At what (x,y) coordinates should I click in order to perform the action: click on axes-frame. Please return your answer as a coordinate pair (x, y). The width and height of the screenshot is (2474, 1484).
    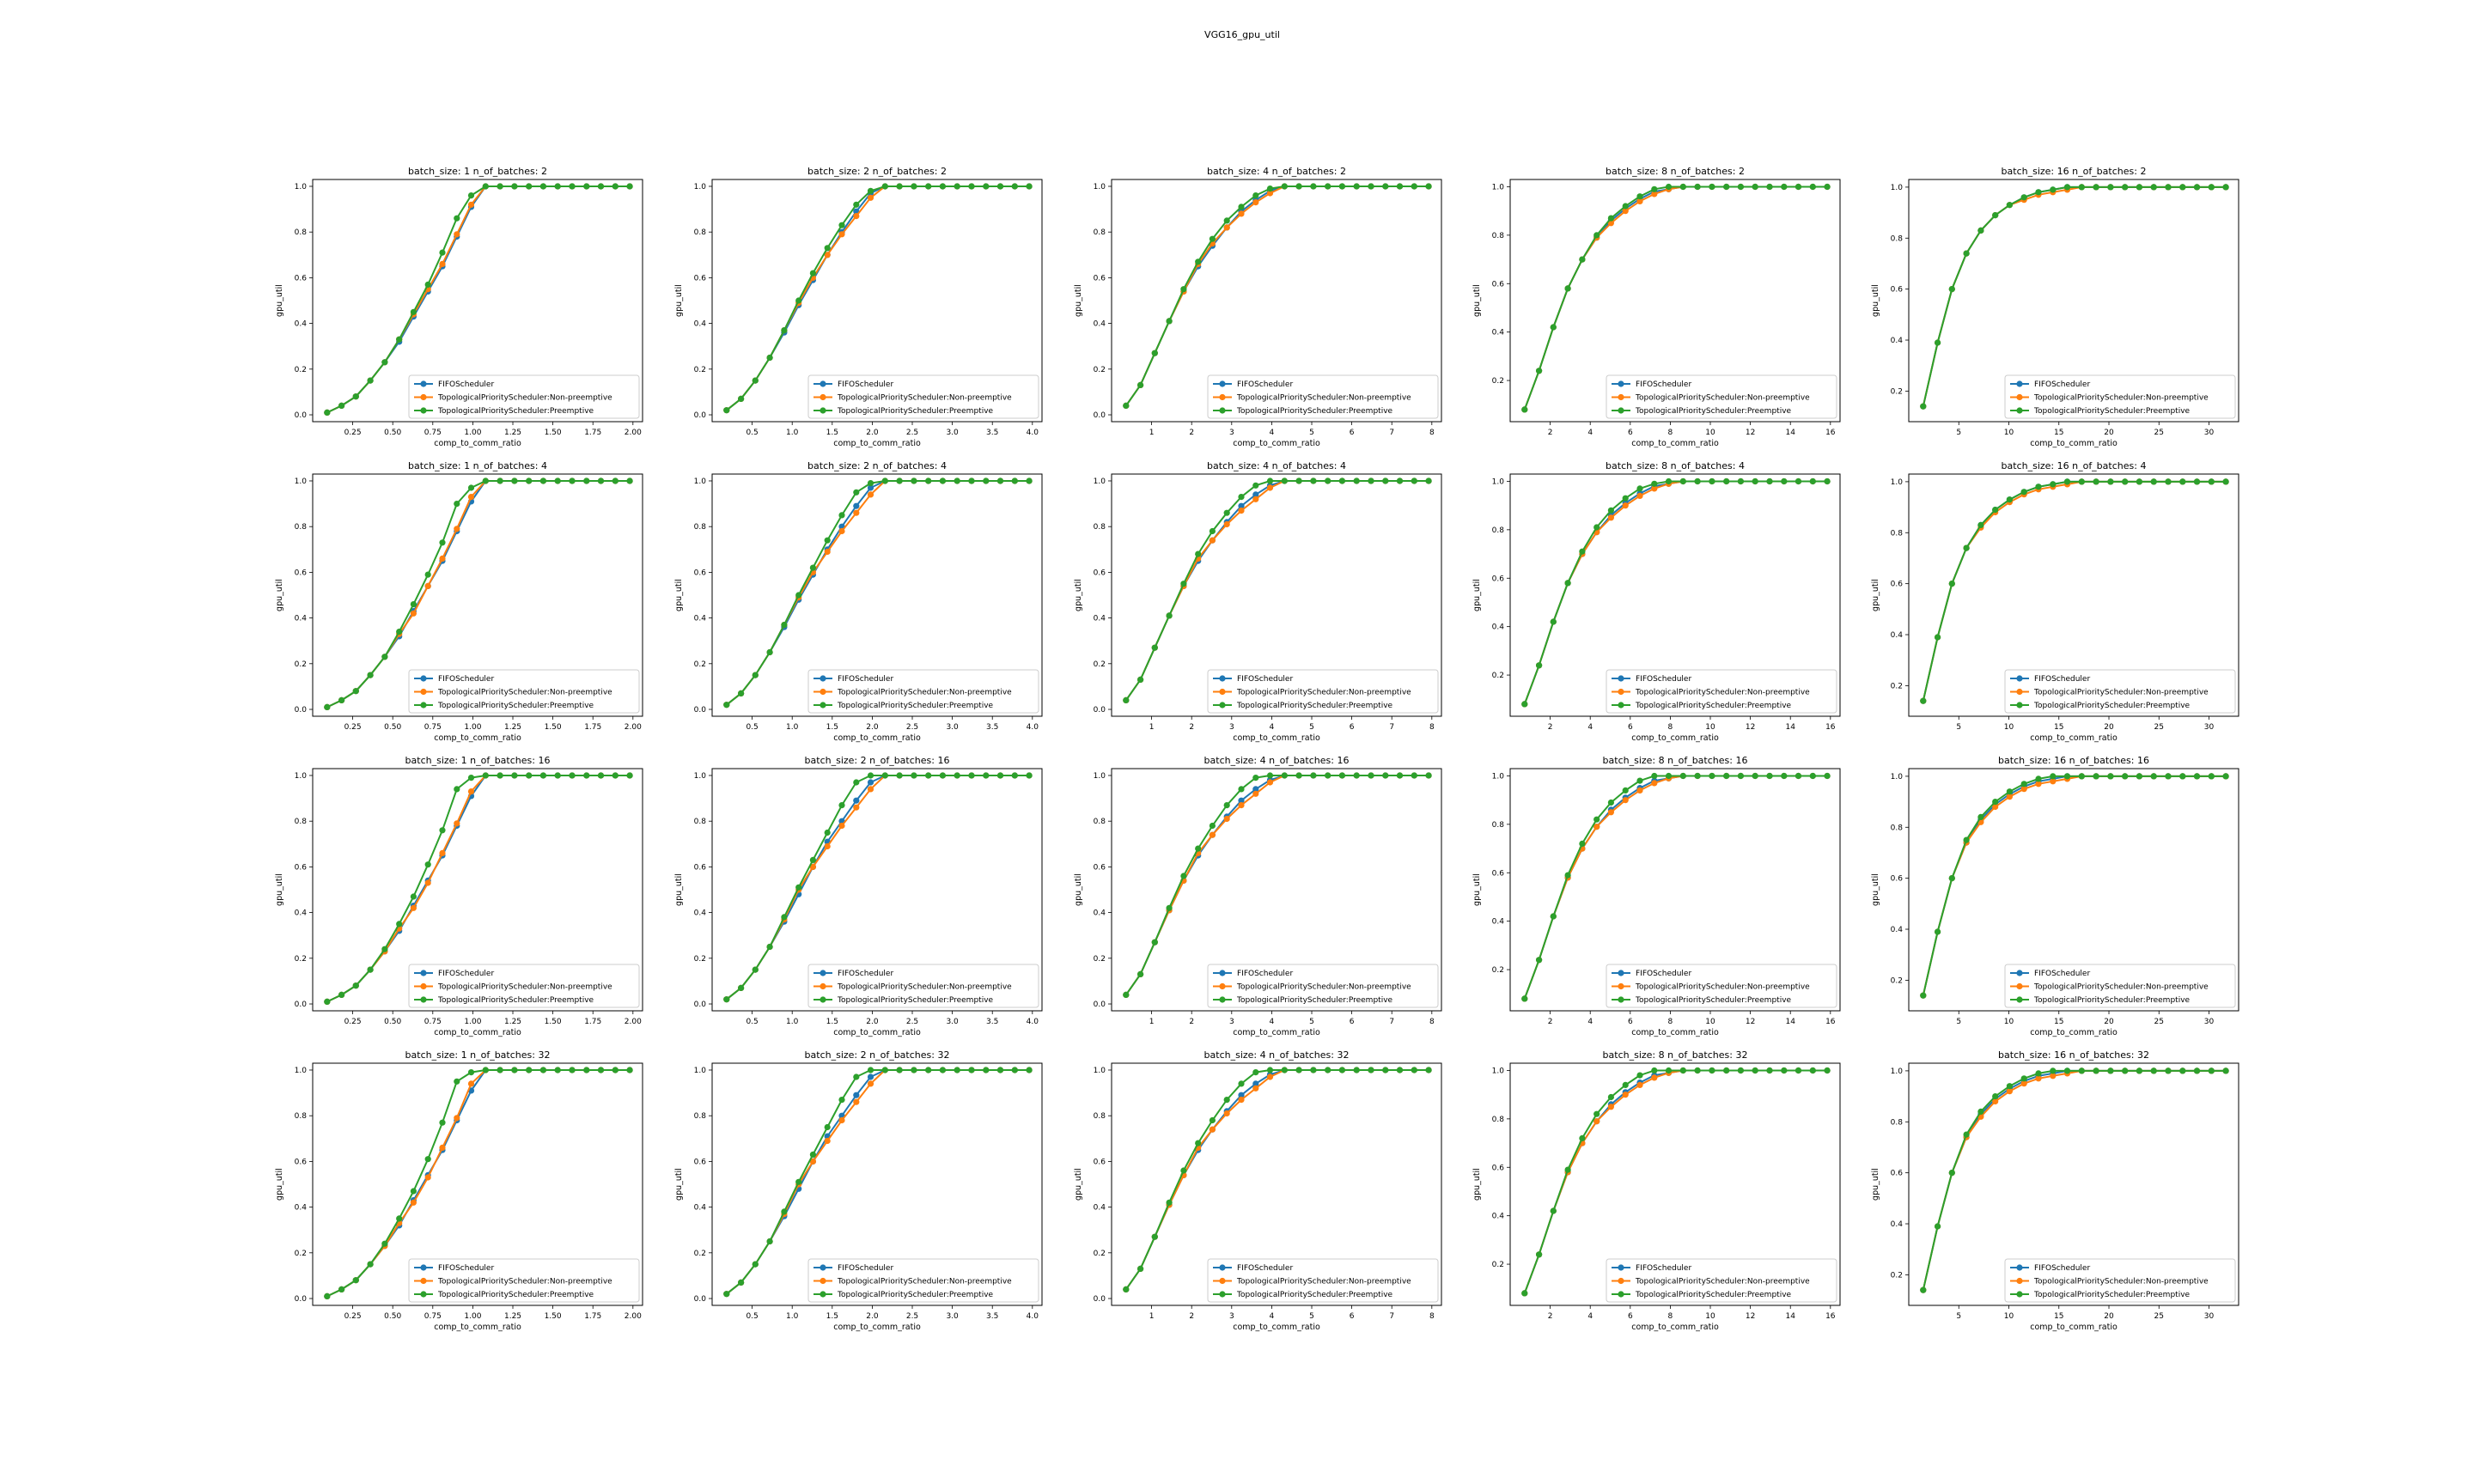
    Looking at the image, I should click on (1276, 595).